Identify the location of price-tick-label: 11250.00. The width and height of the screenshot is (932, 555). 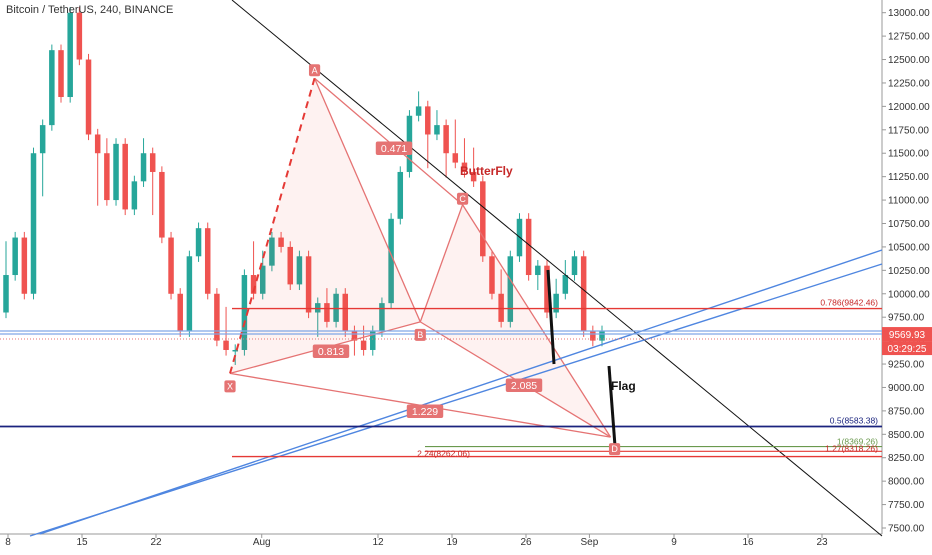
(908, 177).